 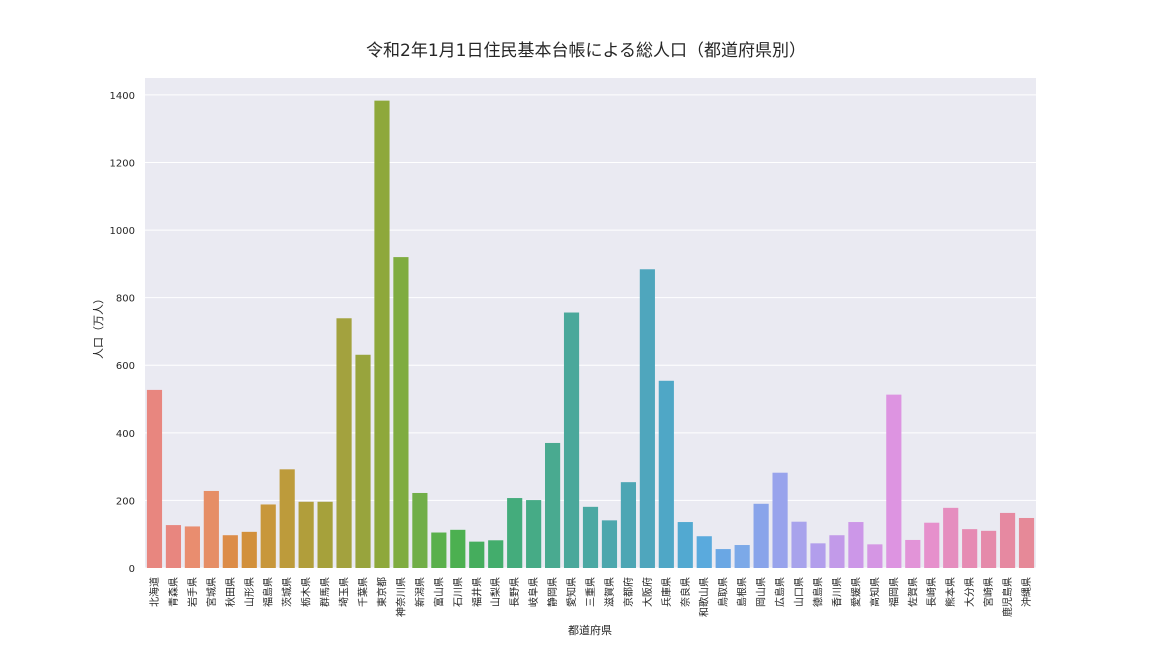 I want to click on x-tick-label: 新潟県, so click(x=419, y=592).